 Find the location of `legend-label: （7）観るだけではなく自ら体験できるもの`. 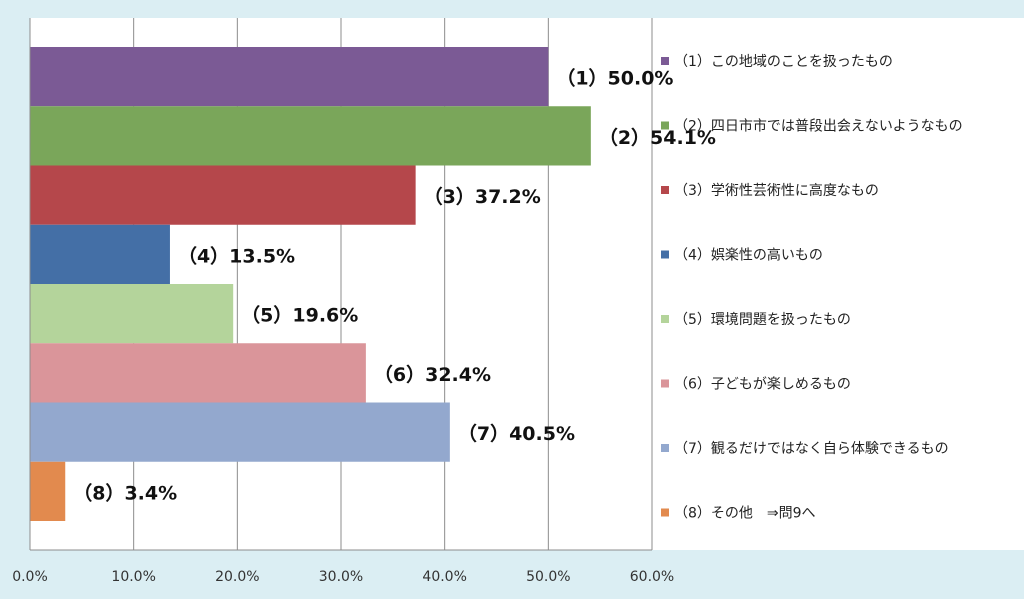

legend-label: （7）観るだけではなく自ら体験できるもの is located at coordinates (811, 448).